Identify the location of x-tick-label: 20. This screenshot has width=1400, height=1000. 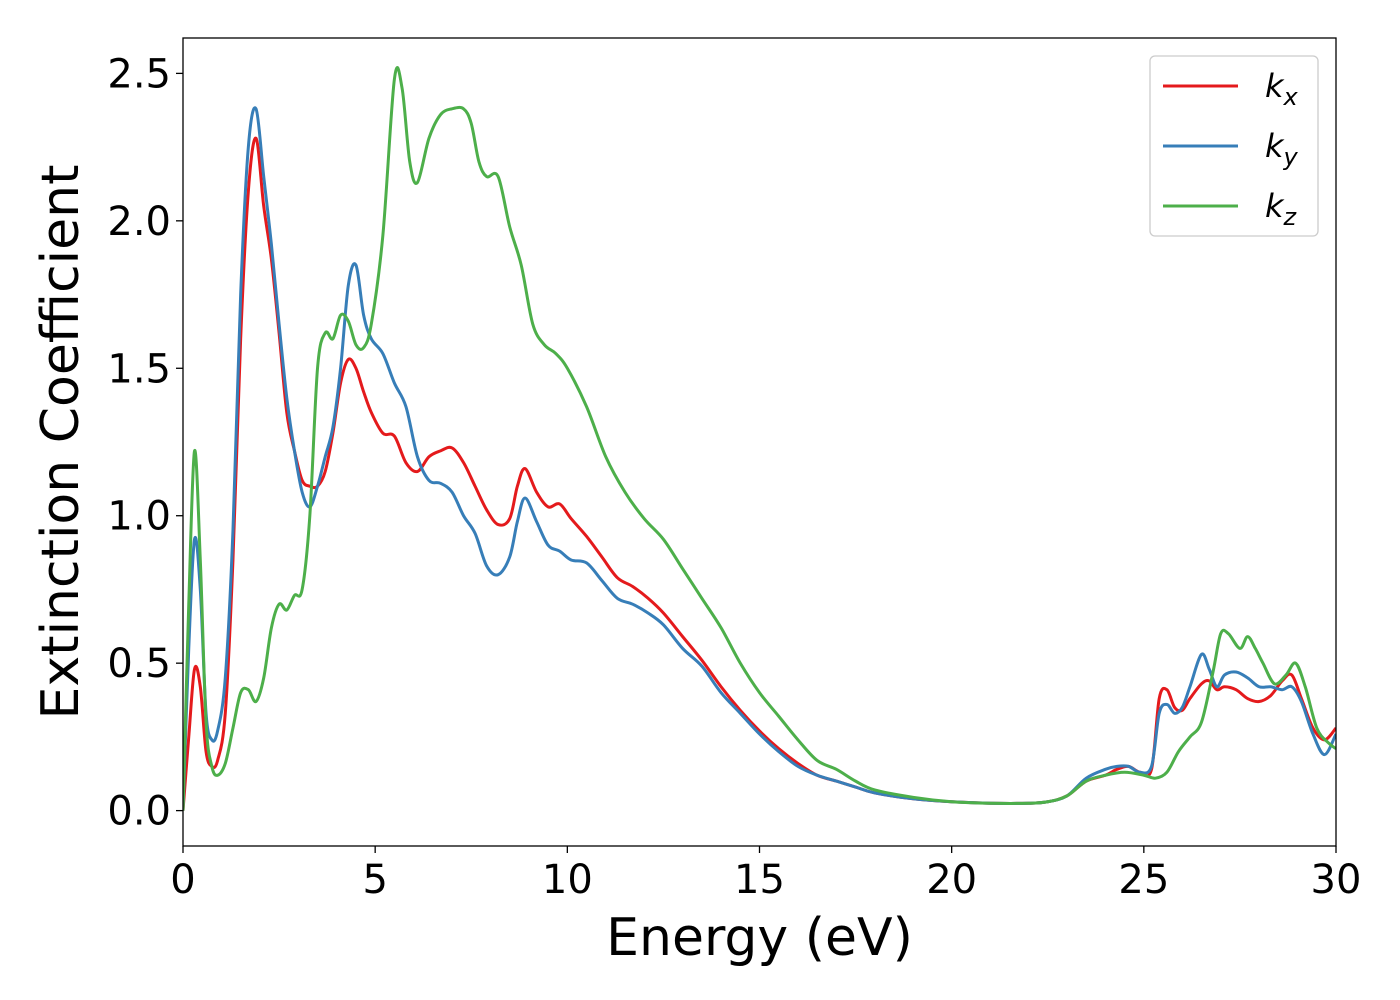
(951, 880).